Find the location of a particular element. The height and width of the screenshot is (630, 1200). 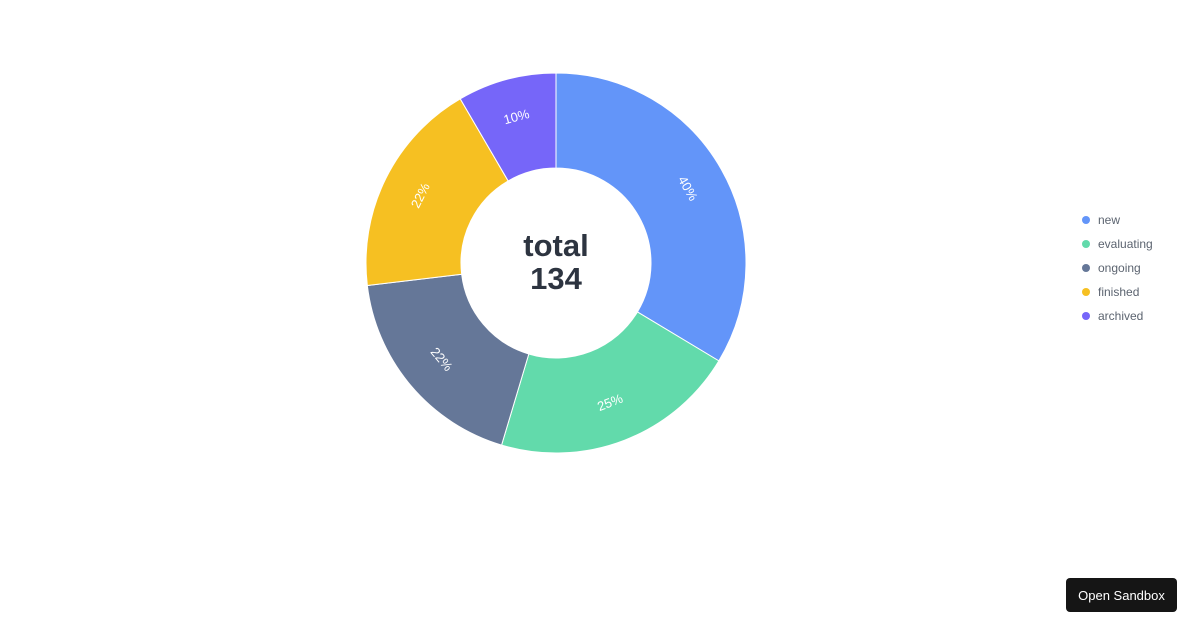

open-sandbox-button: Open Sandbox is located at coordinates (1121, 595).